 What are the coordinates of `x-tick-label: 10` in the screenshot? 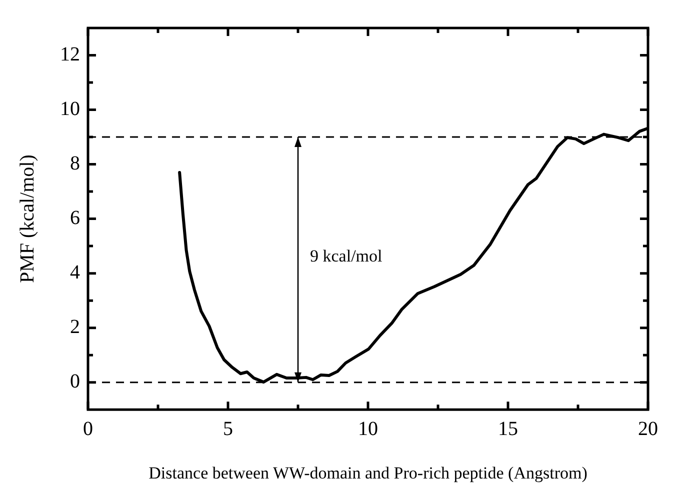 It's located at (368, 429).